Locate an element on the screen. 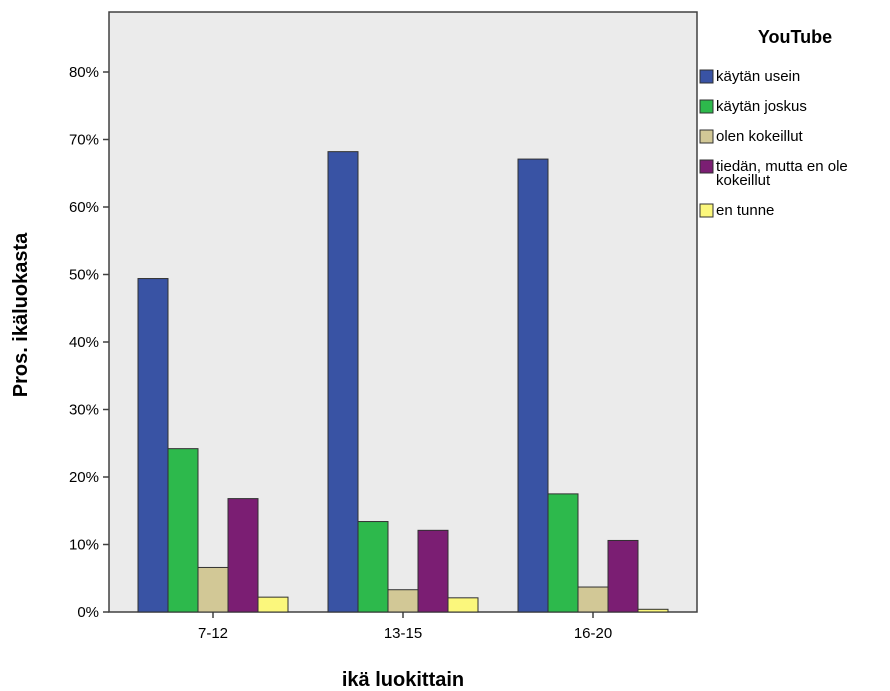 This screenshot has height=691, width=890. legend-title: YouTube is located at coordinates (795, 37).